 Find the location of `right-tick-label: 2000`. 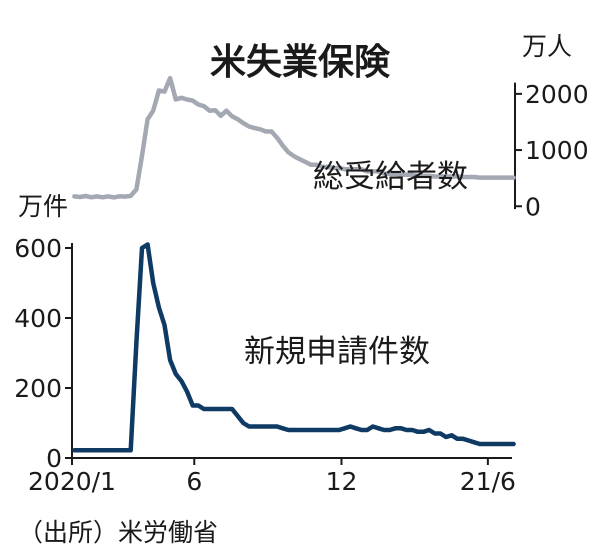

right-tick-label: 2000 is located at coordinates (557, 94).